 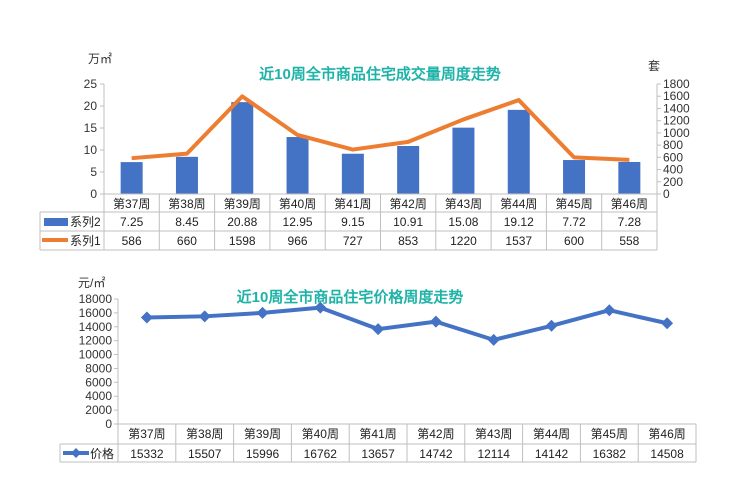 What do you see at coordinates (98, 396) in the screenshot?
I see `y-tick-label: 4000` at bounding box center [98, 396].